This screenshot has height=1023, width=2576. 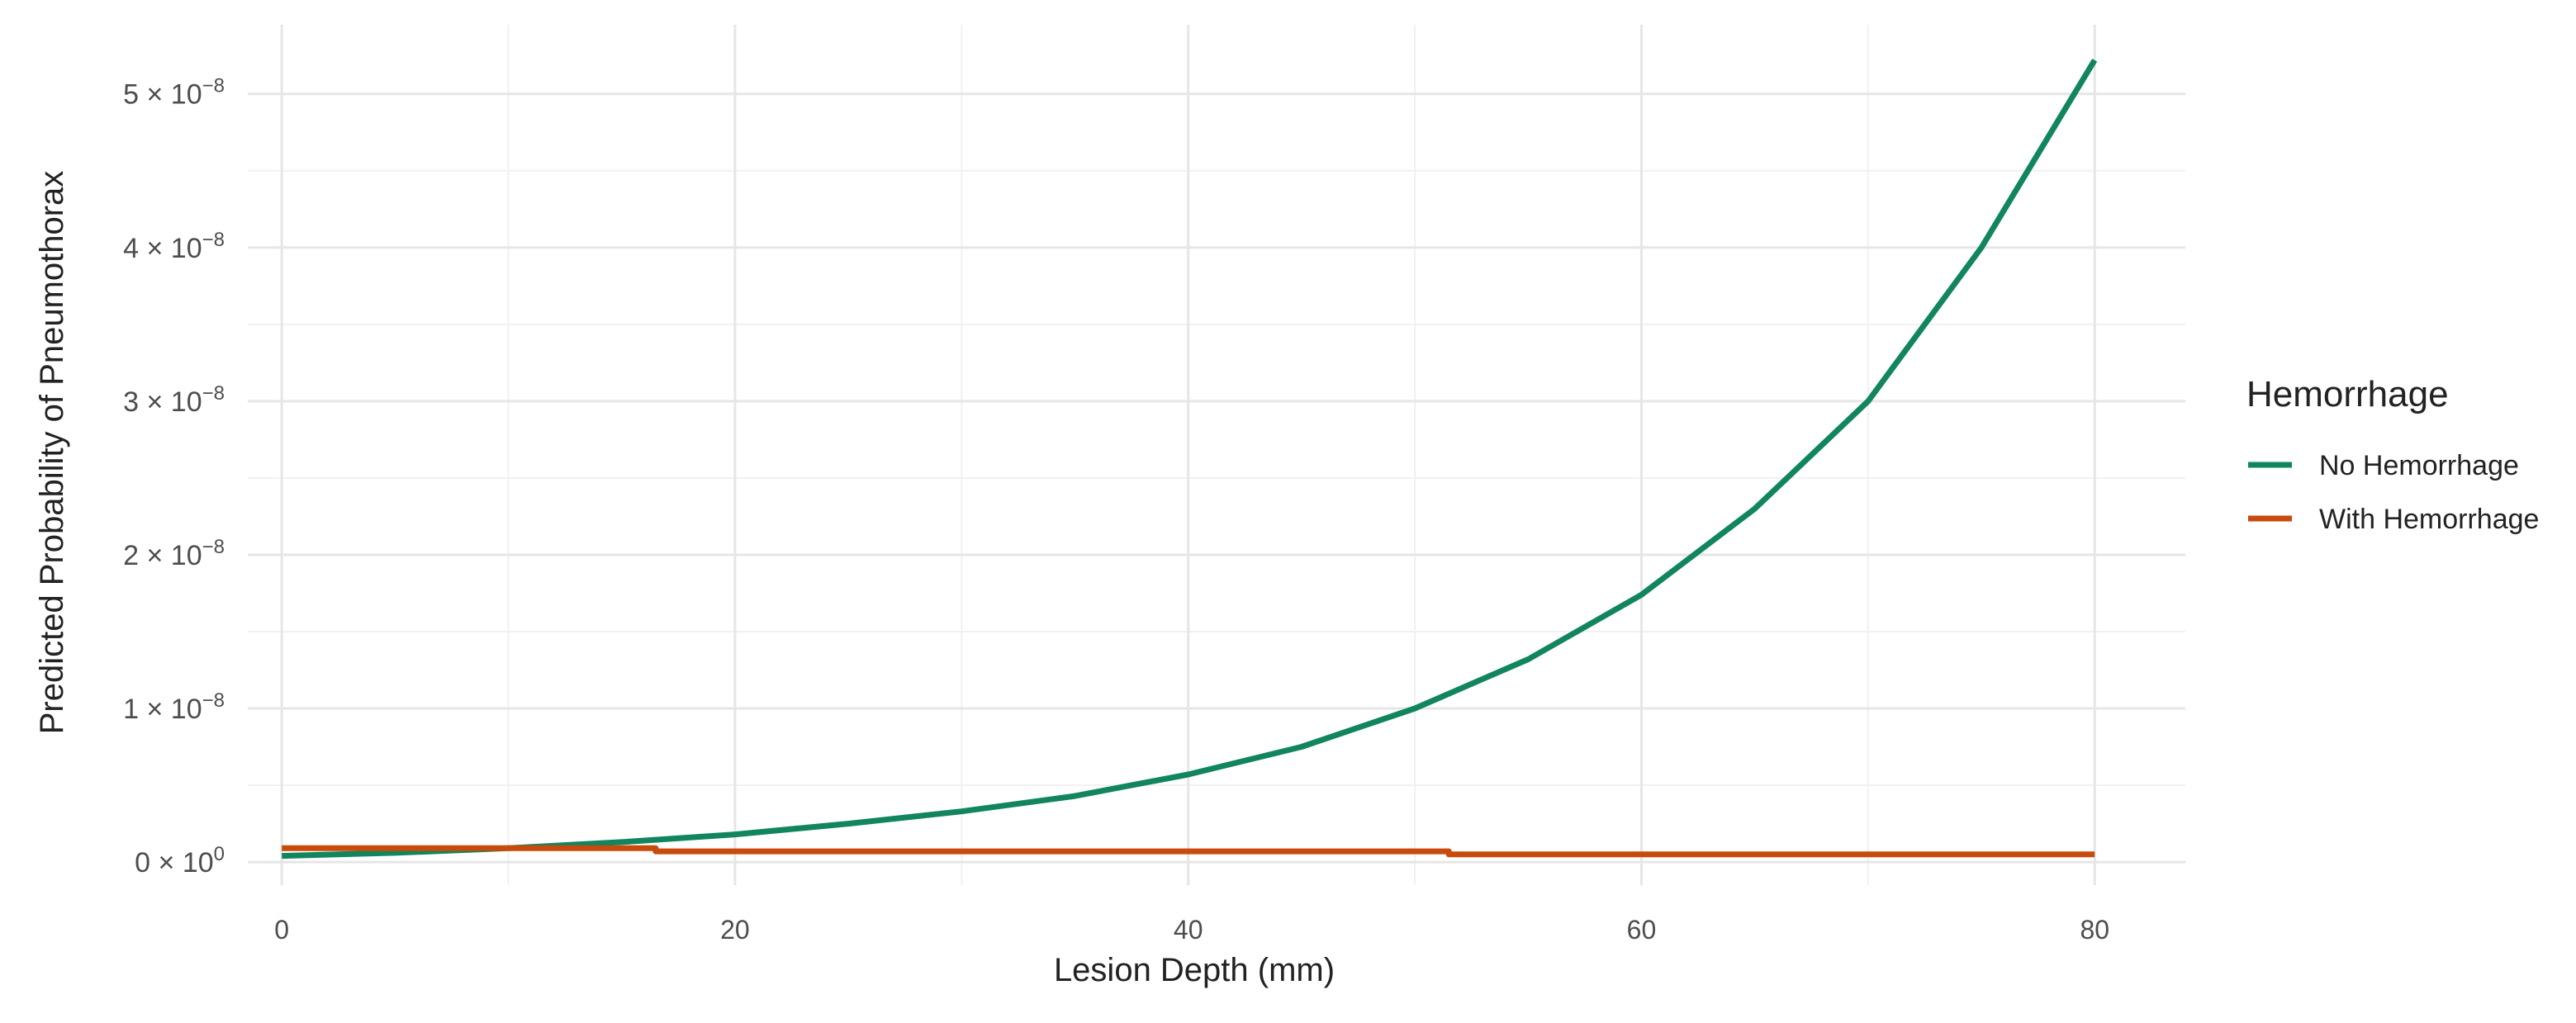 What do you see at coordinates (180, 861) in the screenshot?
I see `y-tick-label: 0 × 100` at bounding box center [180, 861].